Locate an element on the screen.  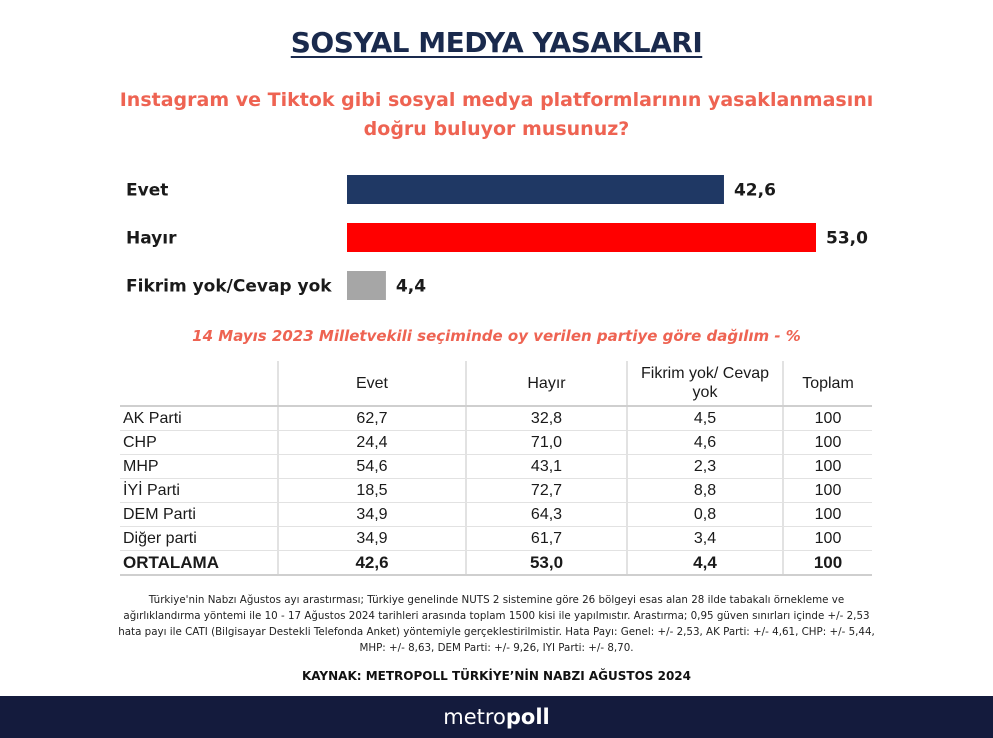
party-name-cell: MHP is located at coordinates (199, 466).